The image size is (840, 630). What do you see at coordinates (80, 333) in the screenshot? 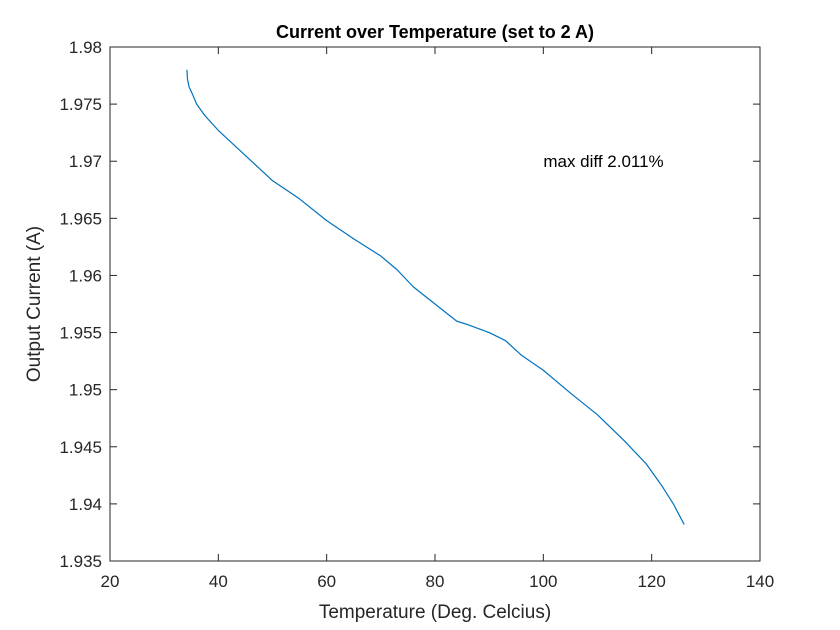
I see `y-tick-label: 1.955` at bounding box center [80, 333].